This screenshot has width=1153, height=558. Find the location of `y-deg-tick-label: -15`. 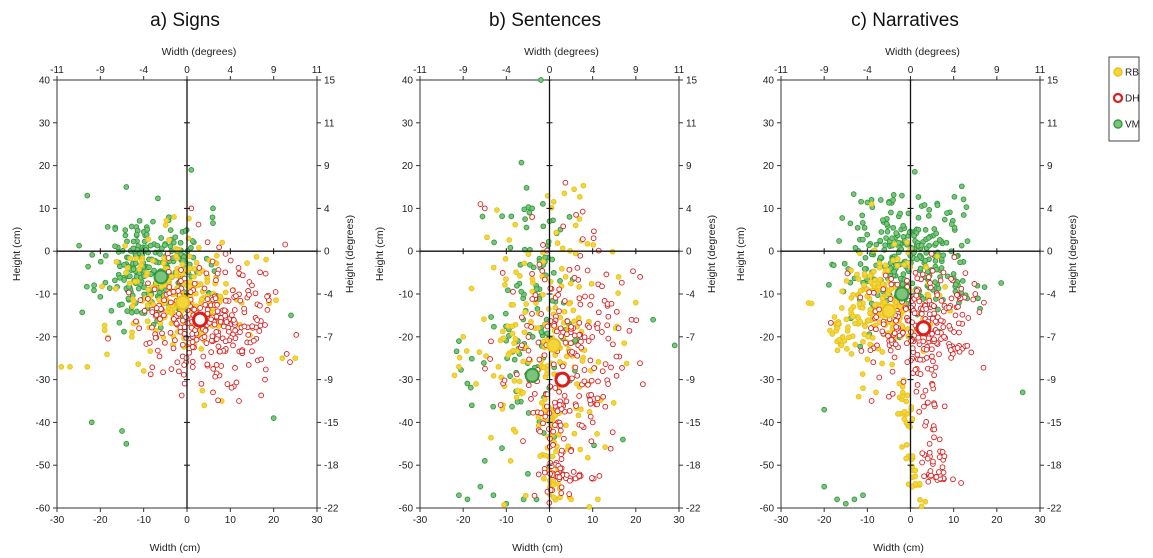

y-deg-tick-label: -15 is located at coordinates (331, 423).